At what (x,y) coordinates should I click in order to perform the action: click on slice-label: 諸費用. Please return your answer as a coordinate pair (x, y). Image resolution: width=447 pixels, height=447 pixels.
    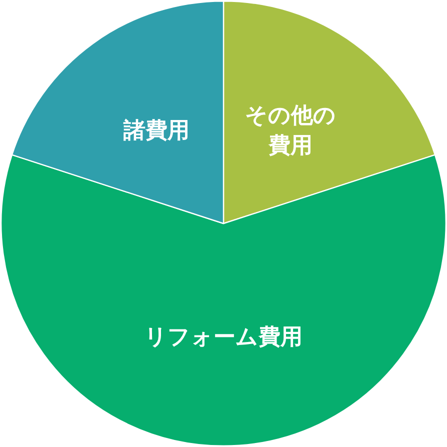
    Looking at the image, I should click on (156, 131).